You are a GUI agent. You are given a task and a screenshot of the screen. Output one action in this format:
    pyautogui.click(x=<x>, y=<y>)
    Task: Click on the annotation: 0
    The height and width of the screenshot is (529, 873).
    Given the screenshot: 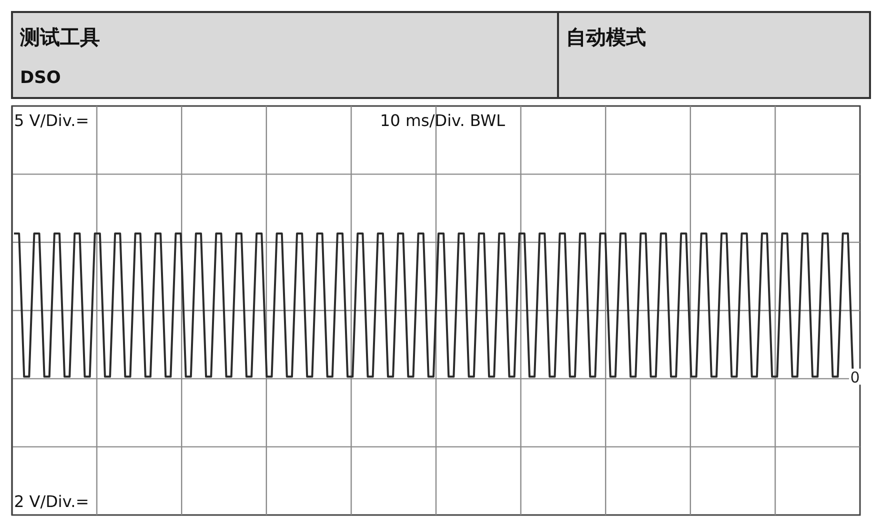 What is the action you would take?
    pyautogui.click(x=855, y=377)
    